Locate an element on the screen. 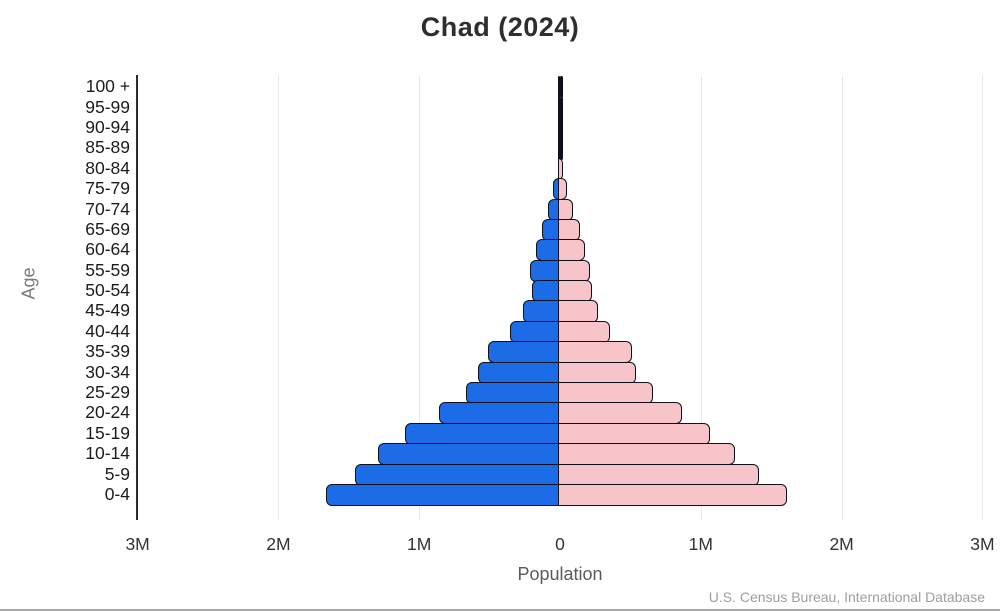  age-label-100: 100 + is located at coordinates (107, 86).